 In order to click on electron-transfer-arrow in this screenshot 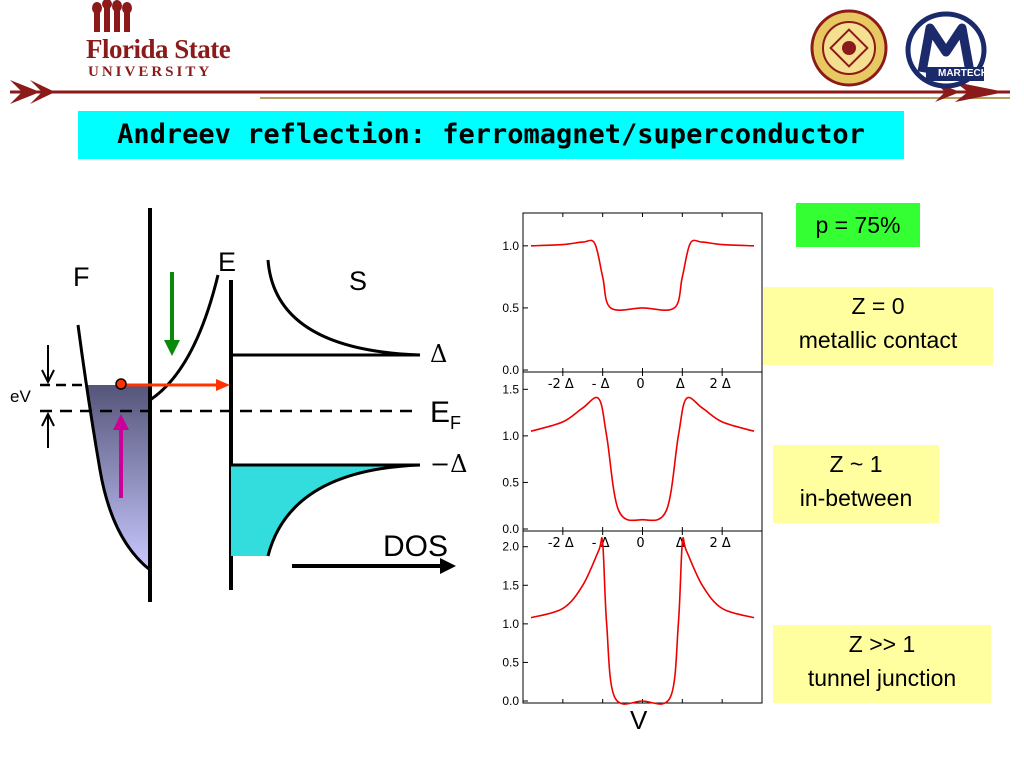, I will do `click(172, 384)`.